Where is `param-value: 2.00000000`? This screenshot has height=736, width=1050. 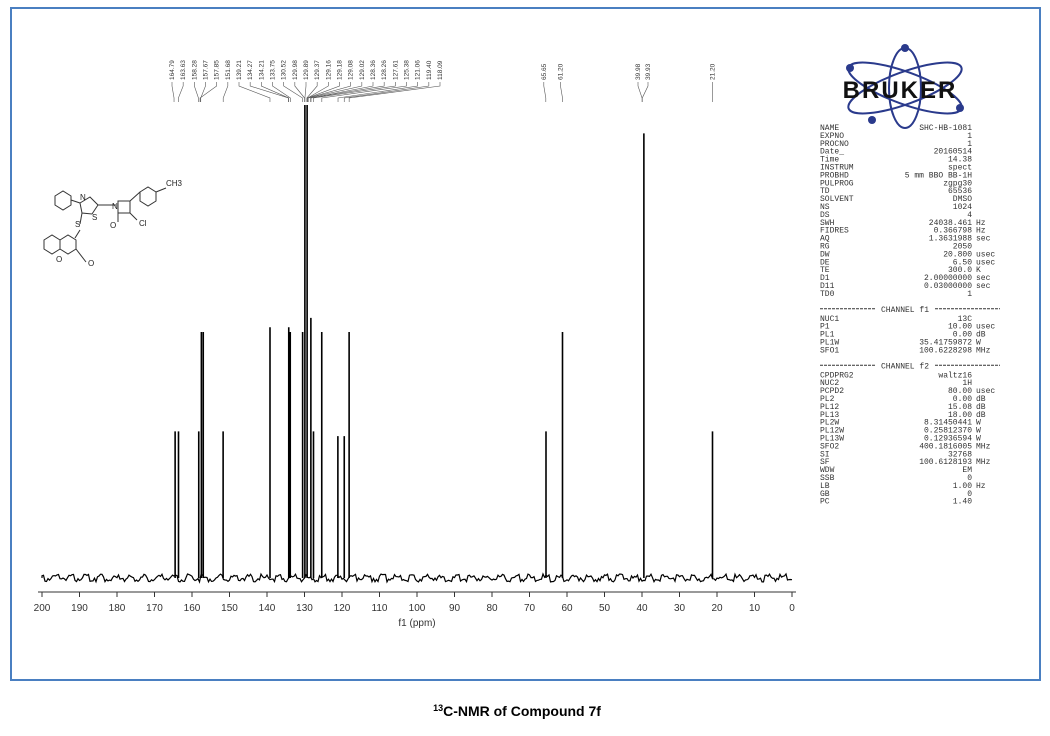 param-value: 2.00000000 is located at coordinates (948, 278).